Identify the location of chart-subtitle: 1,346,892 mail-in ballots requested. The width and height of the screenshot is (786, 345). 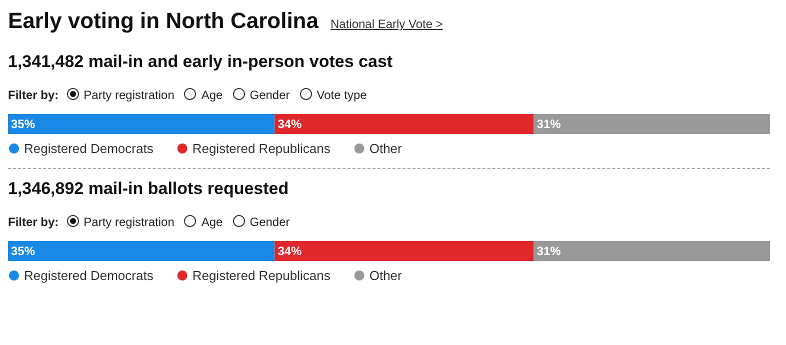
(148, 188).